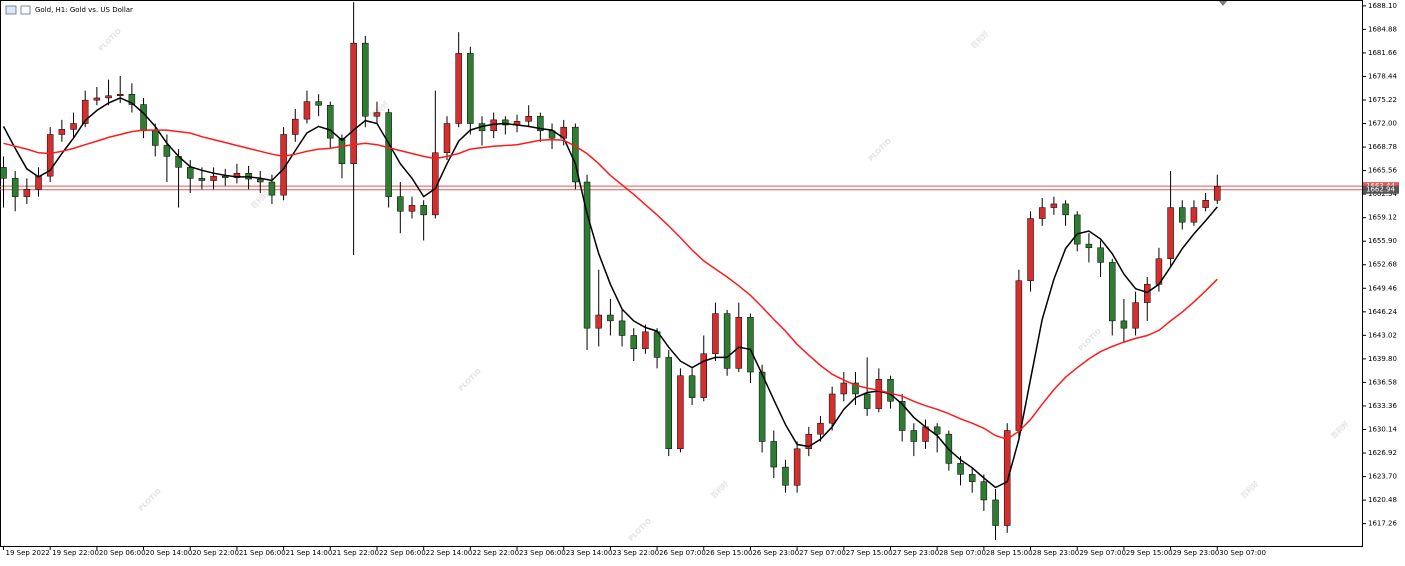 Image resolution: width=1405 pixels, height=566 pixels. I want to click on x-tick-label: 28 Sep 23:00, so click(1056, 553).